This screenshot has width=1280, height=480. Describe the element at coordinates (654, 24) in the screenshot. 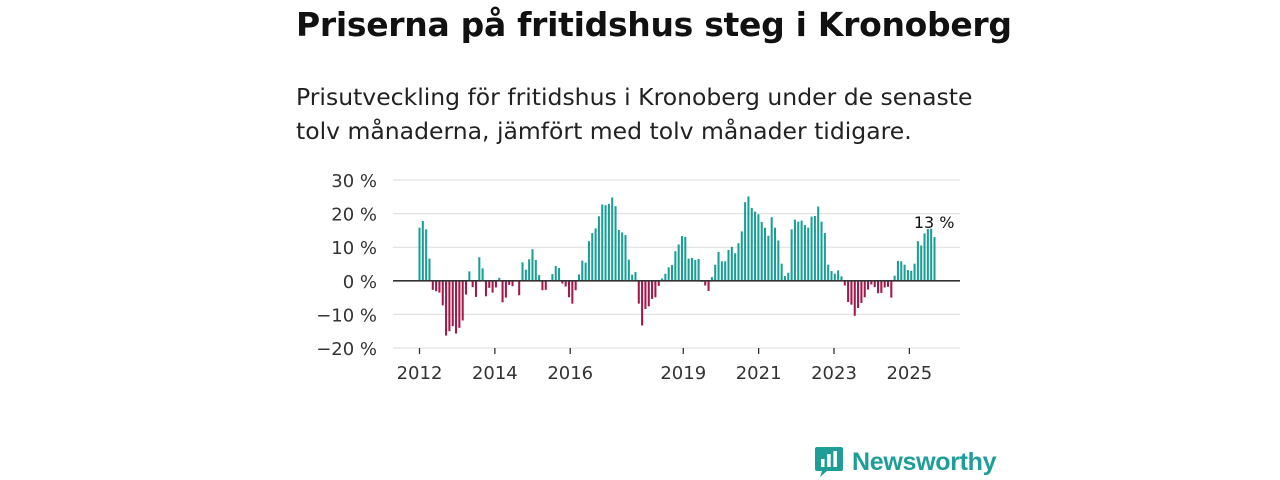

I see `chart-title: Priserna på fritidshus steg i Kronoberg` at that location.